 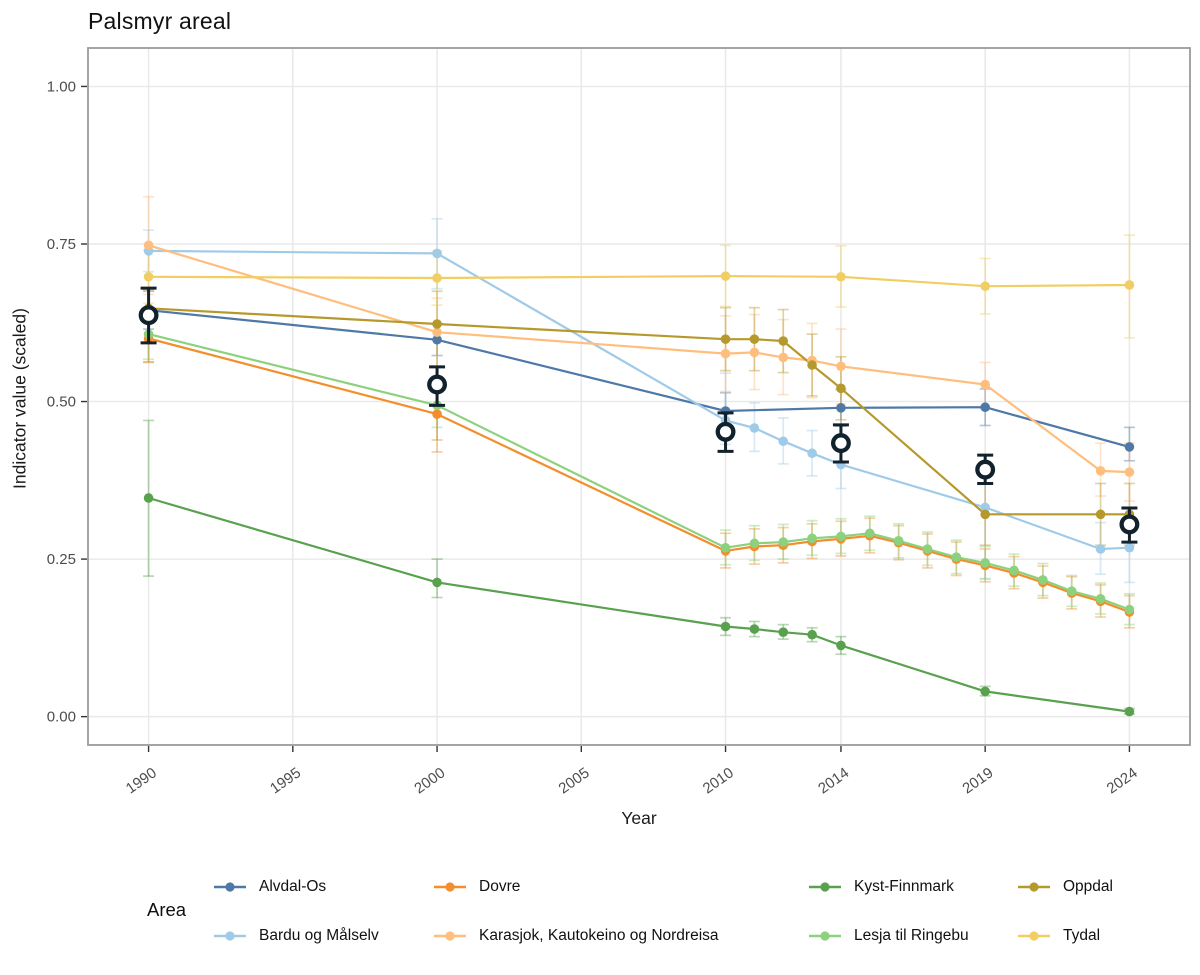 I want to click on legend-label: Kyst-Finnmark, so click(x=904, y=886).